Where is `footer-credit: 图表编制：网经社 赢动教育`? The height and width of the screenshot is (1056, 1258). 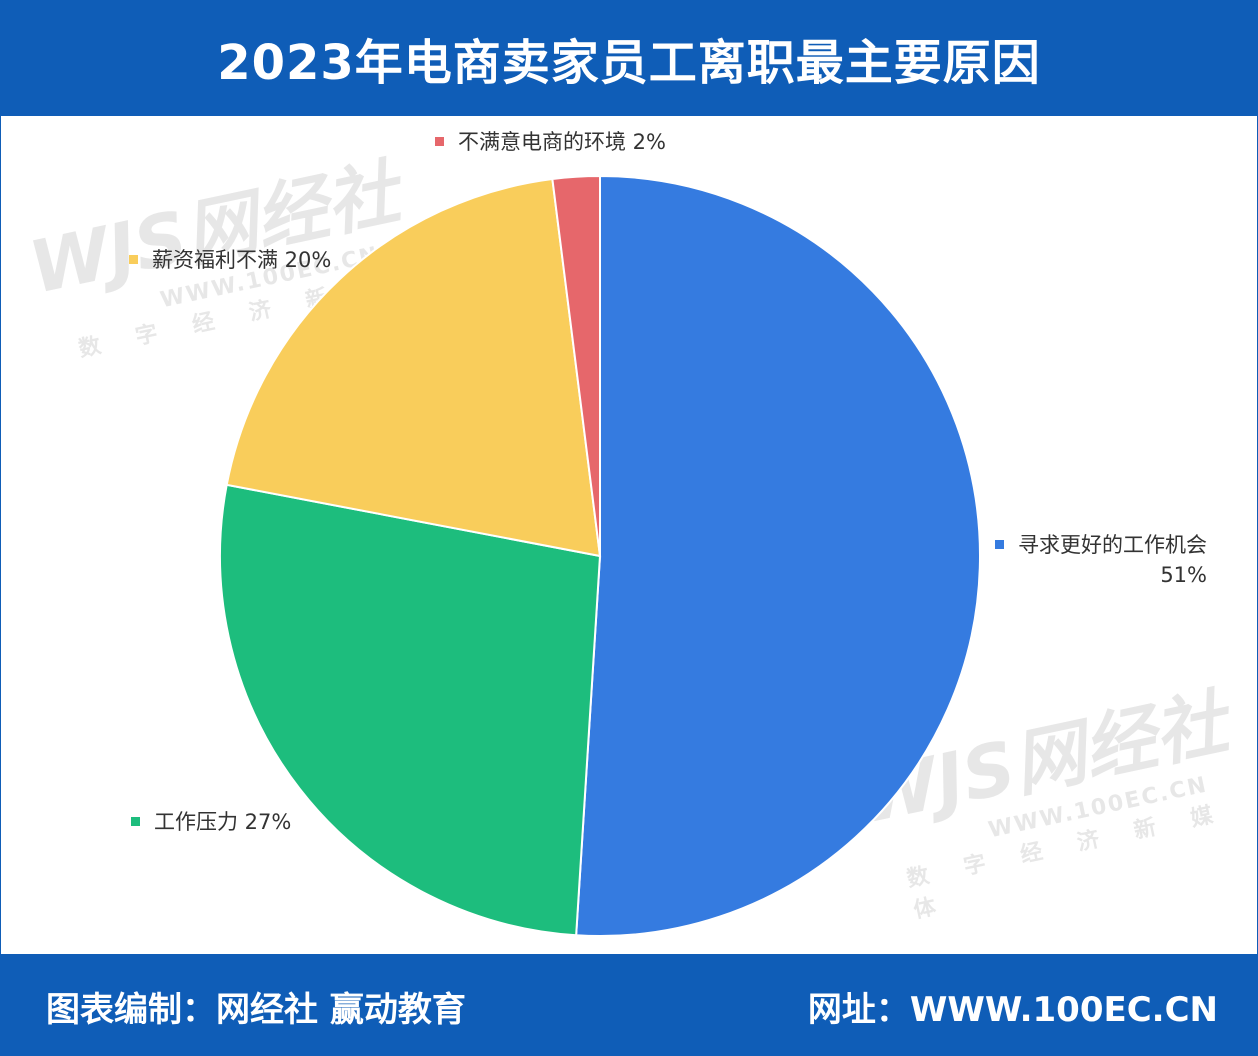
footer-credit: 图表编制：网经社 赢动教育 is located at coordinates (256, 1010).